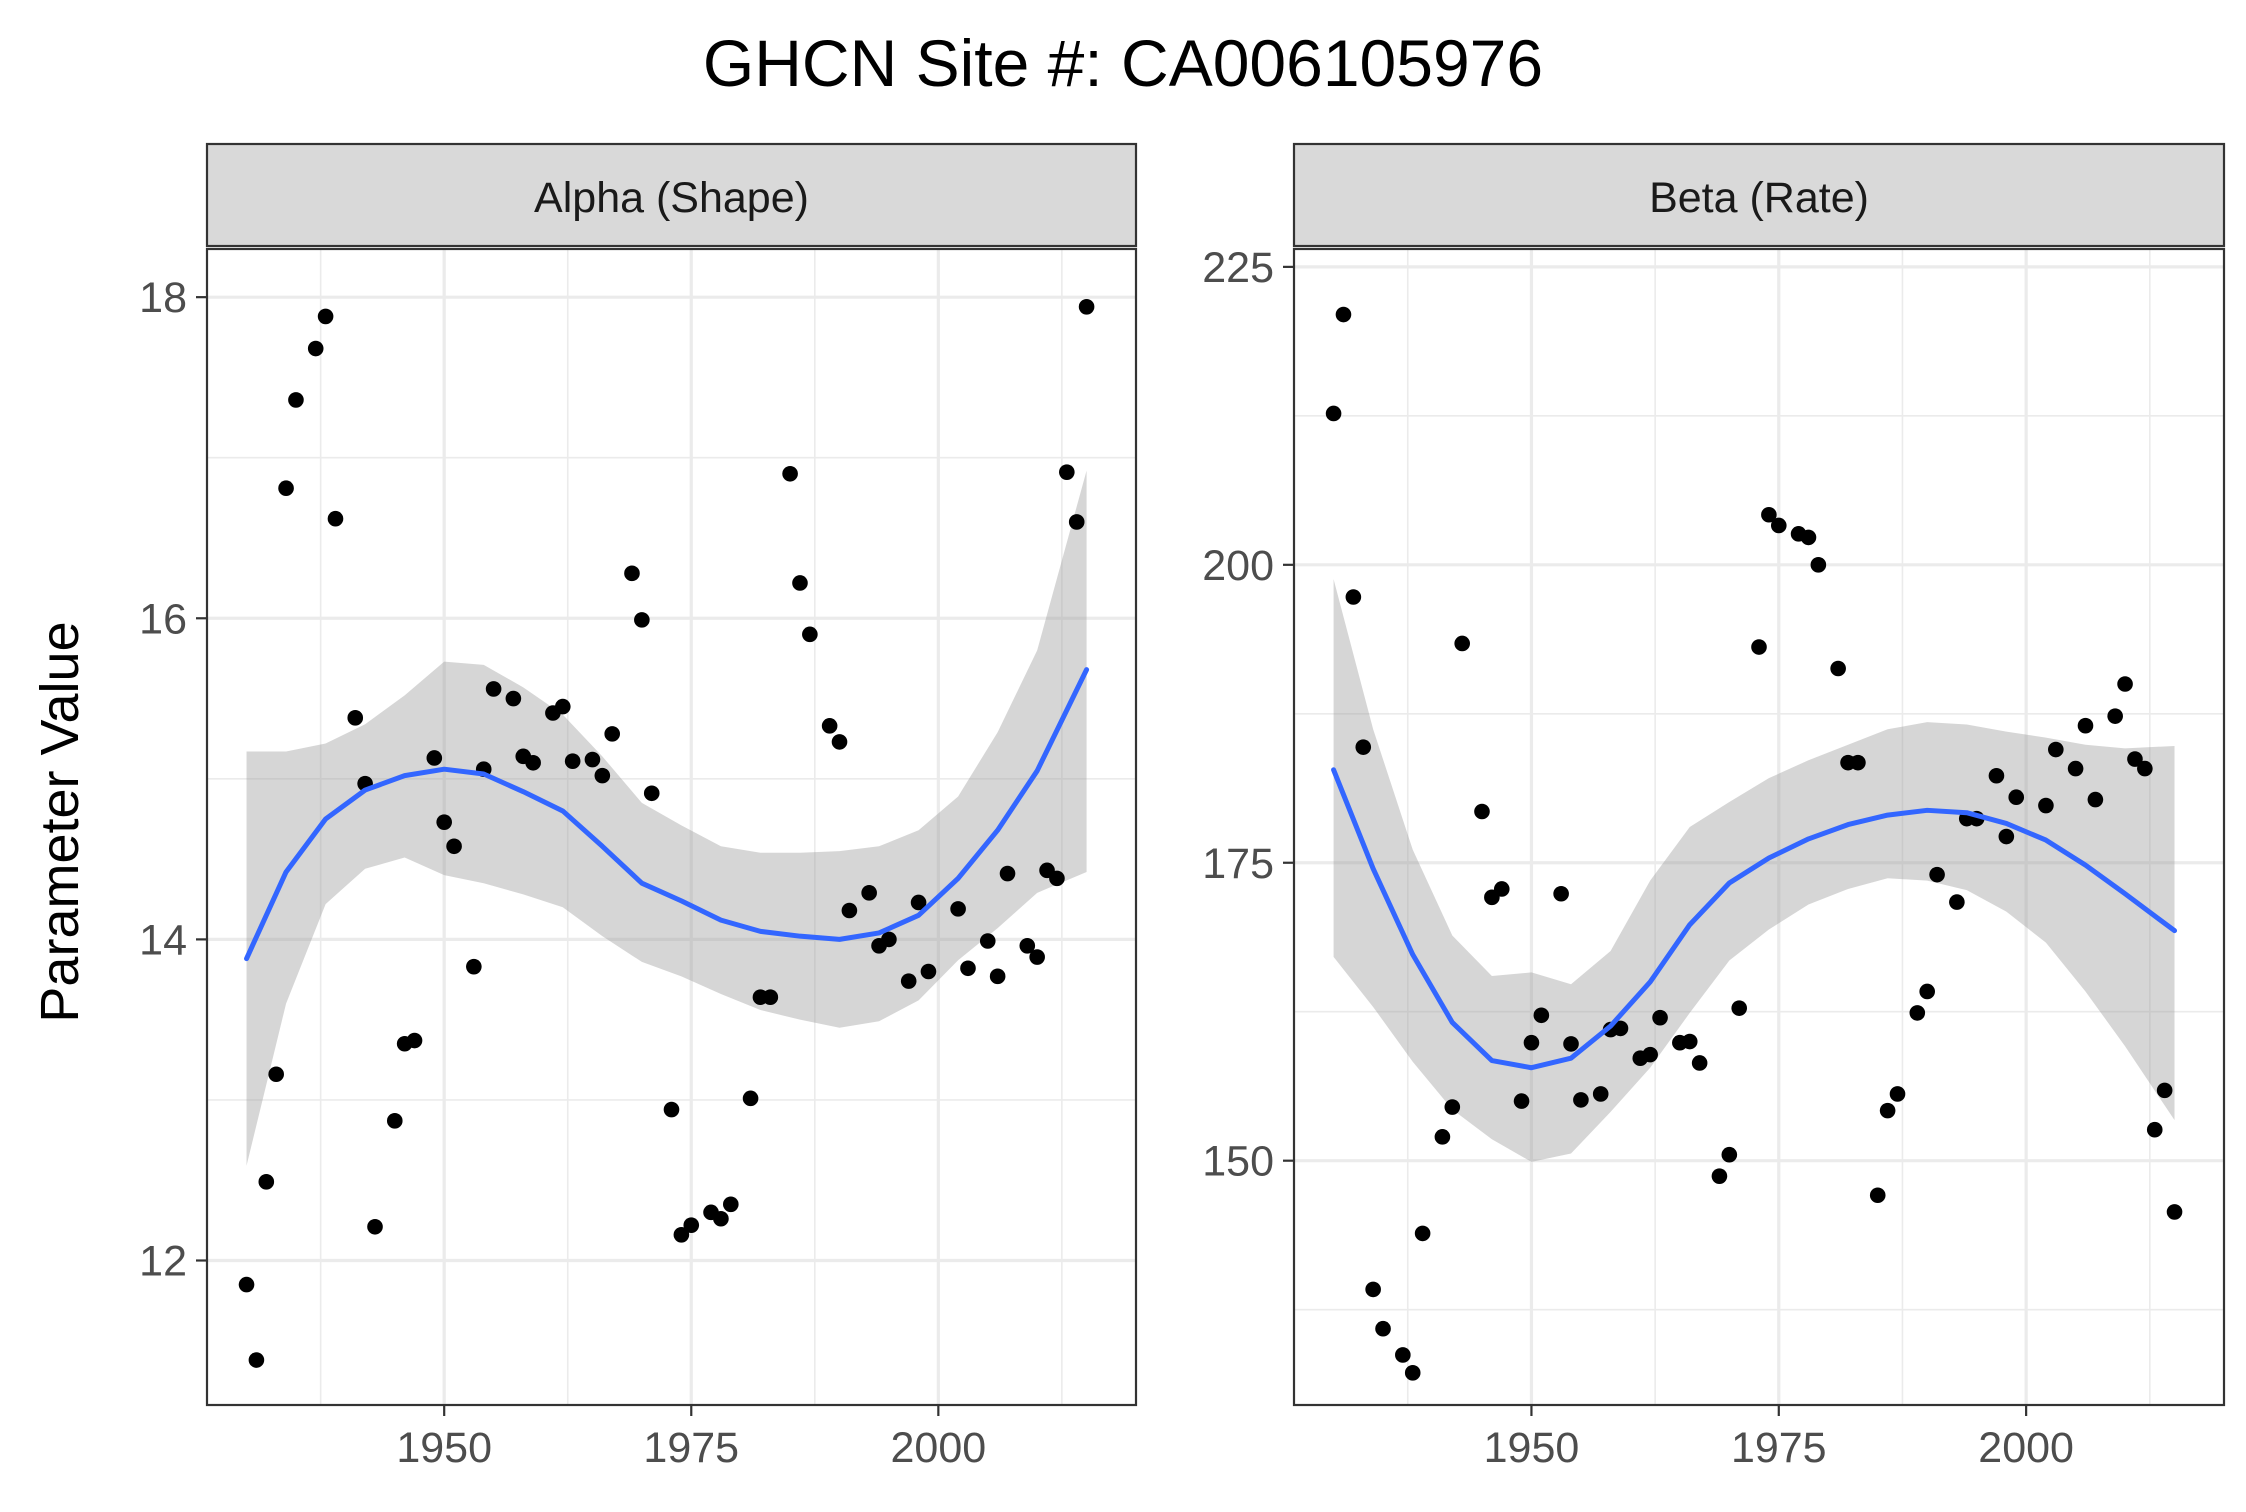 This screenshot has width=2246, height=1512. What do you see at coordinates (444, 1448) in the screenshot?
I see `x-tick-label: 1950` at bounding box center [444, 1448].